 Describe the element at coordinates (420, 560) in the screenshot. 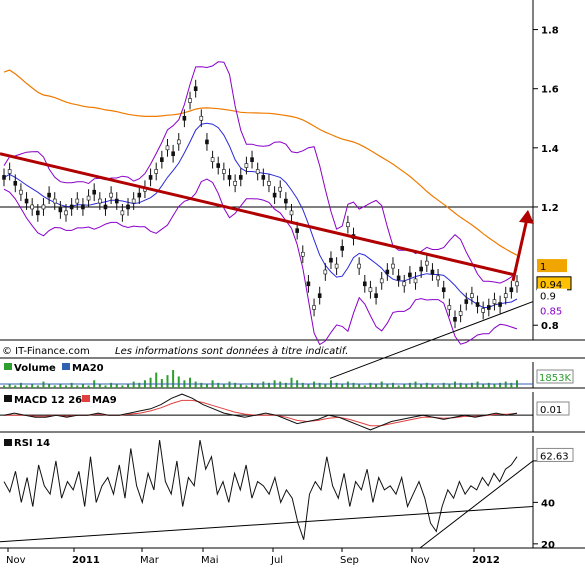

I see `x-tick-label: Nov` at that location.